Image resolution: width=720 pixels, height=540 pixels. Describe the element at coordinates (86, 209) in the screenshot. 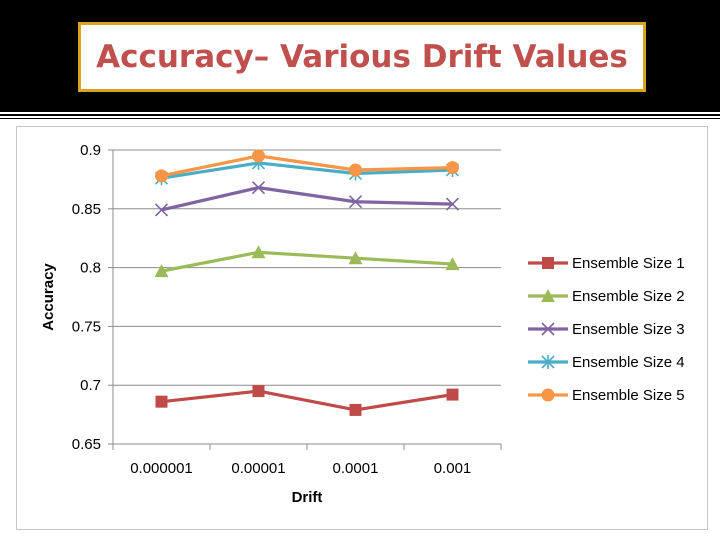

I see `y-tick-label-4: 0.85` at that location.